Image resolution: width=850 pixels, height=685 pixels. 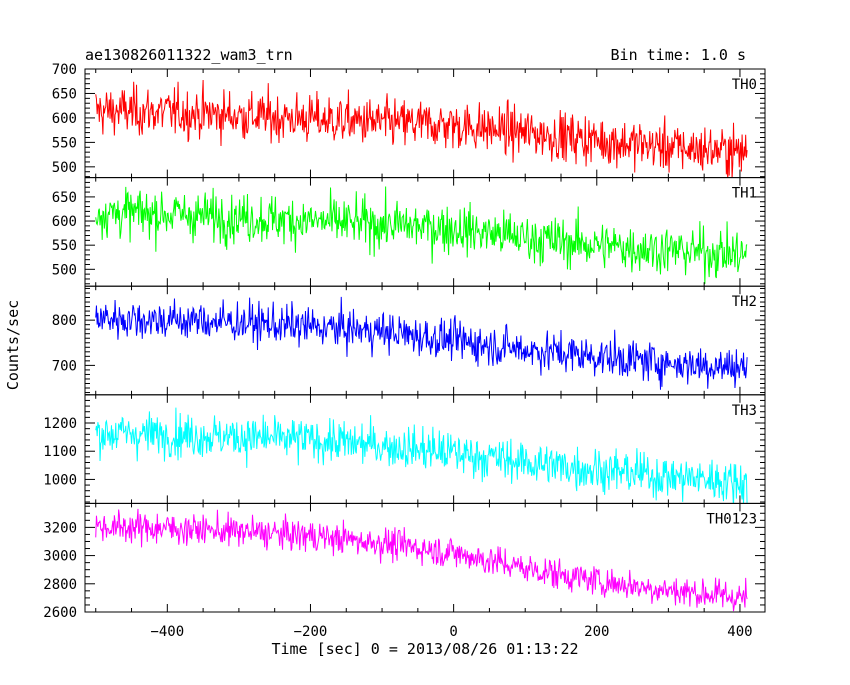 What do you see at coordinates (189, 55) in the screenshot?
I see `chart-title: ae130826011322_wam3_trn` at bounding box center [189, 55].